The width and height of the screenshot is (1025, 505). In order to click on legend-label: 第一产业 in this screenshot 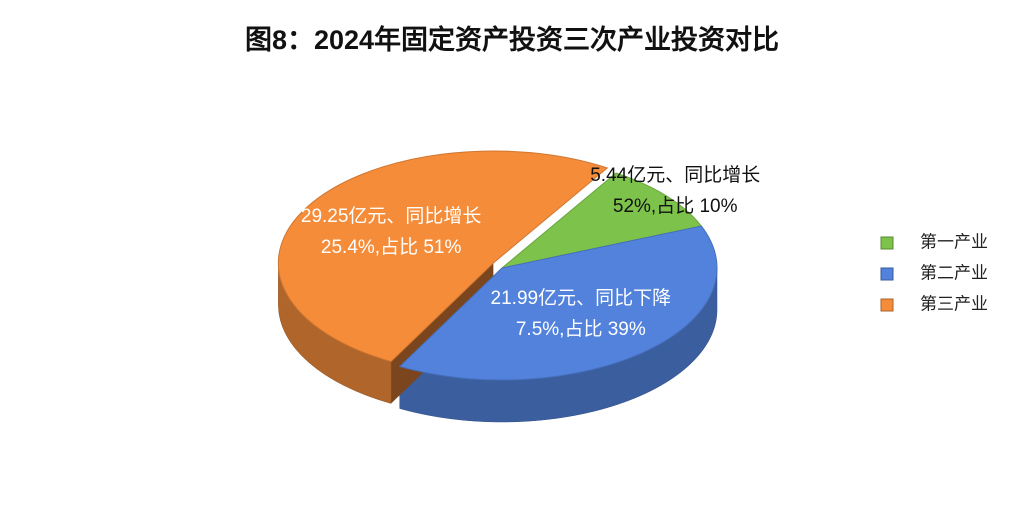, I will do `click(954, 241)`.